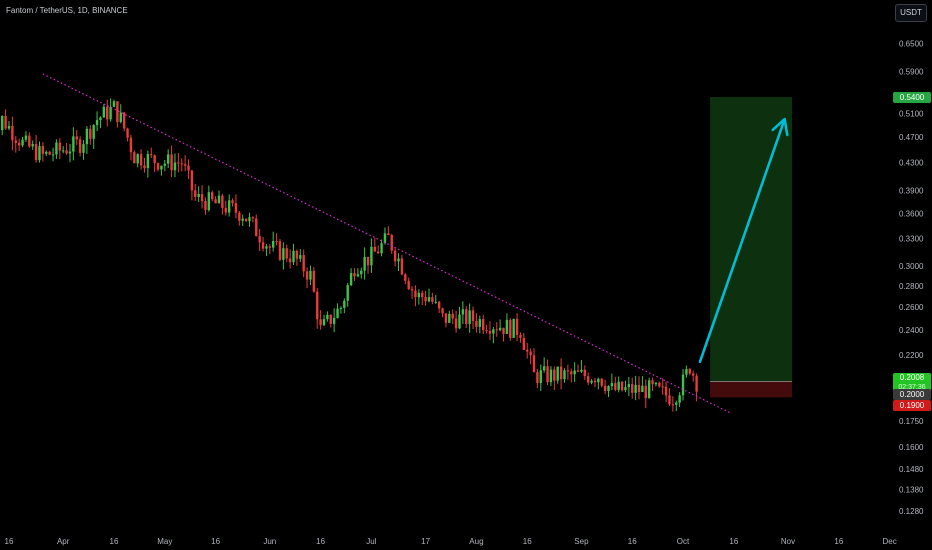 This screenshot has width=932, height=550. I want to click on chart-title: Fantom / TetherUS, 1D, BINANCE, so click(67, 10).